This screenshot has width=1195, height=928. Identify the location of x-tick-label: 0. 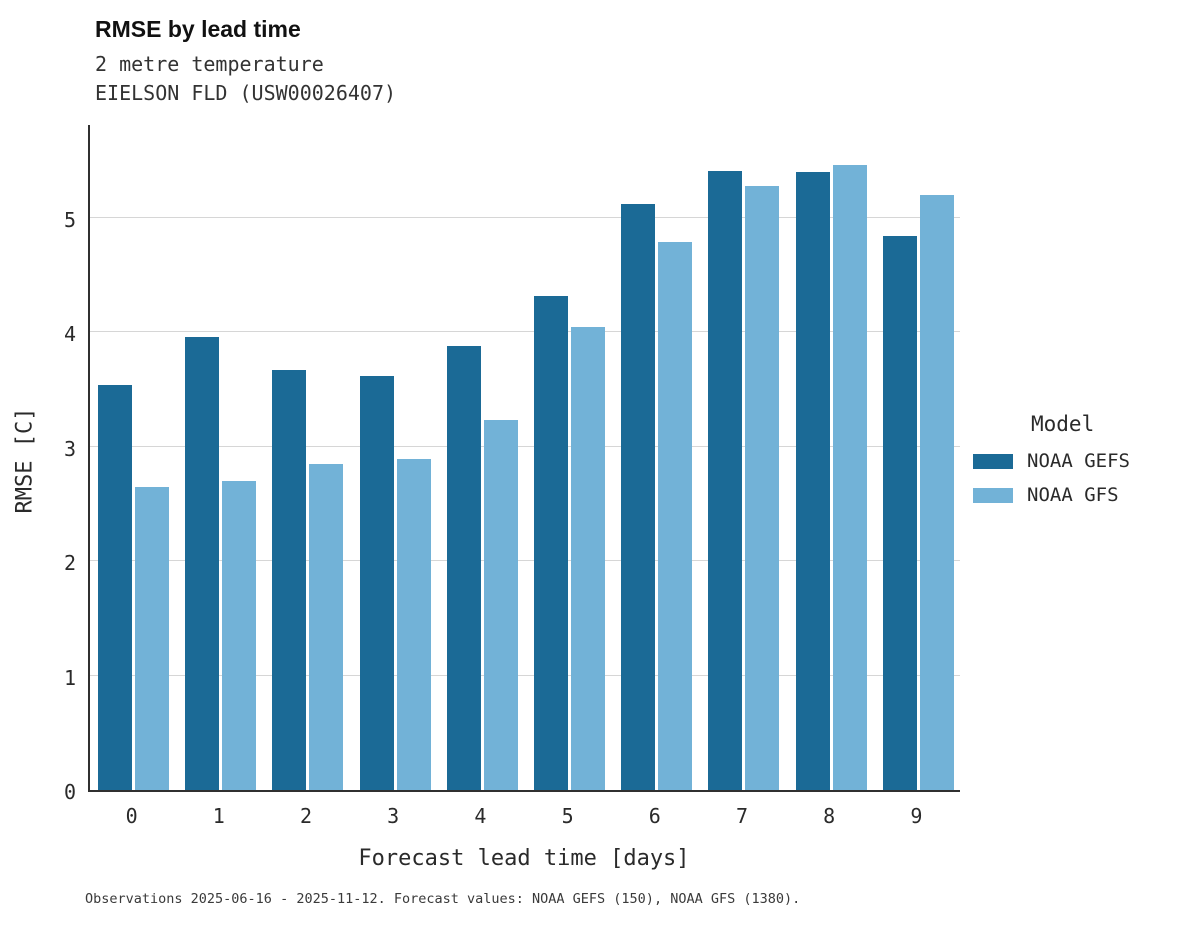
(131, 816).